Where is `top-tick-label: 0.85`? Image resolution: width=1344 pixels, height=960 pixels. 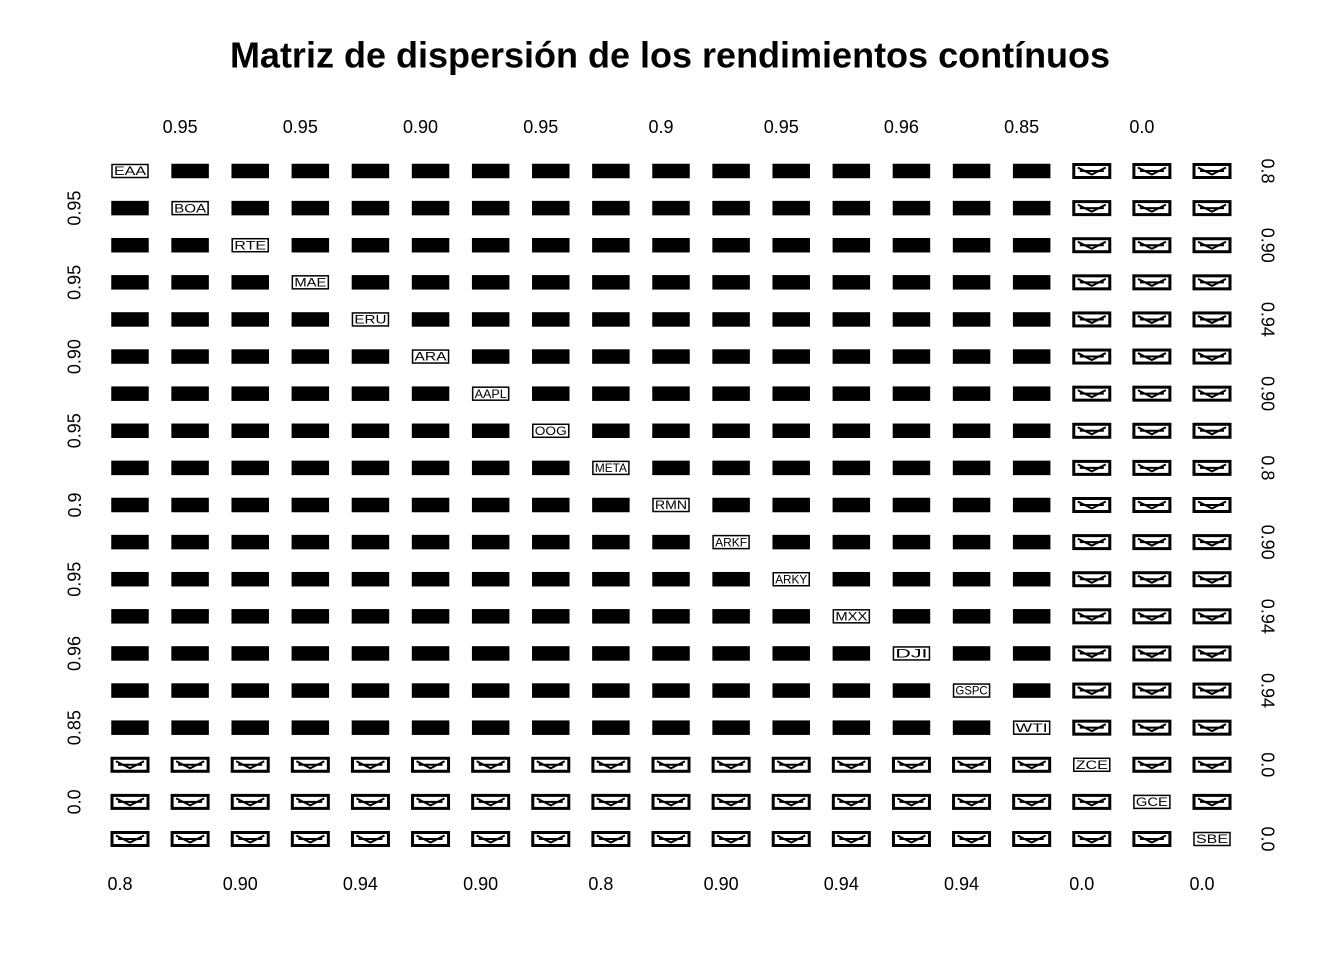 top-tick-label: 0.85 is located at coordinates (1021, 127).